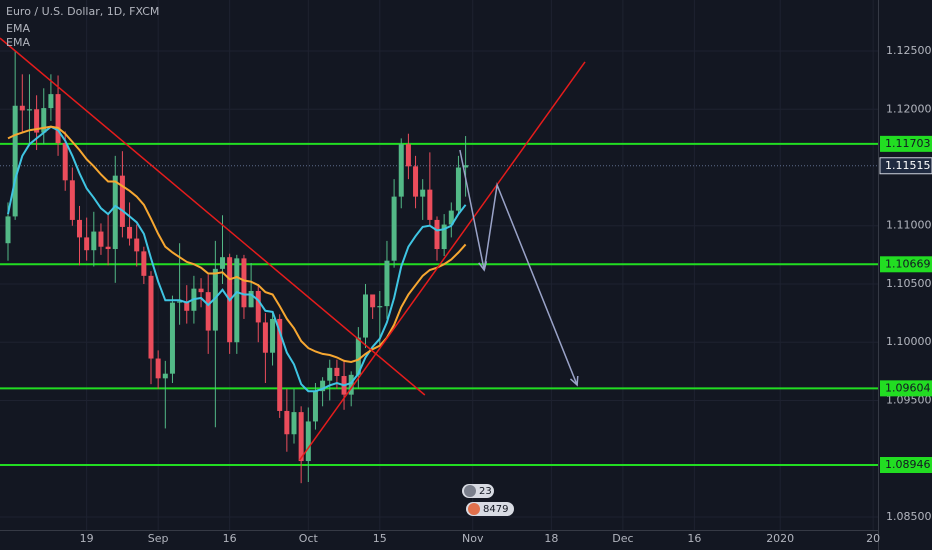 The image size is (932, 550). I want to click on y-tick-label: 1.10000, so click(909, 341).